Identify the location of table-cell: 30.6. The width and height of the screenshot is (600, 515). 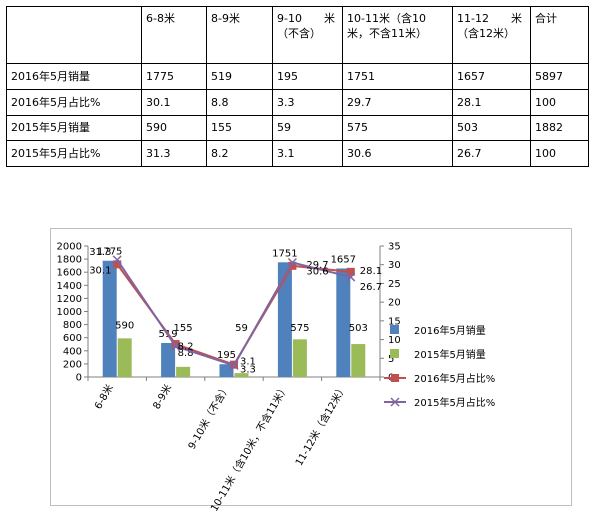
(397, 153).